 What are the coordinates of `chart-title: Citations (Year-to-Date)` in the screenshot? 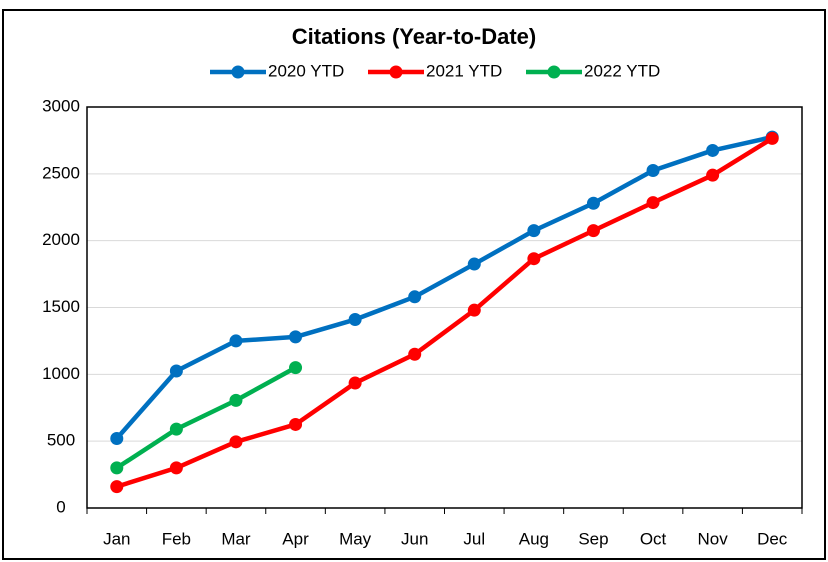 It's located at (414, 36).